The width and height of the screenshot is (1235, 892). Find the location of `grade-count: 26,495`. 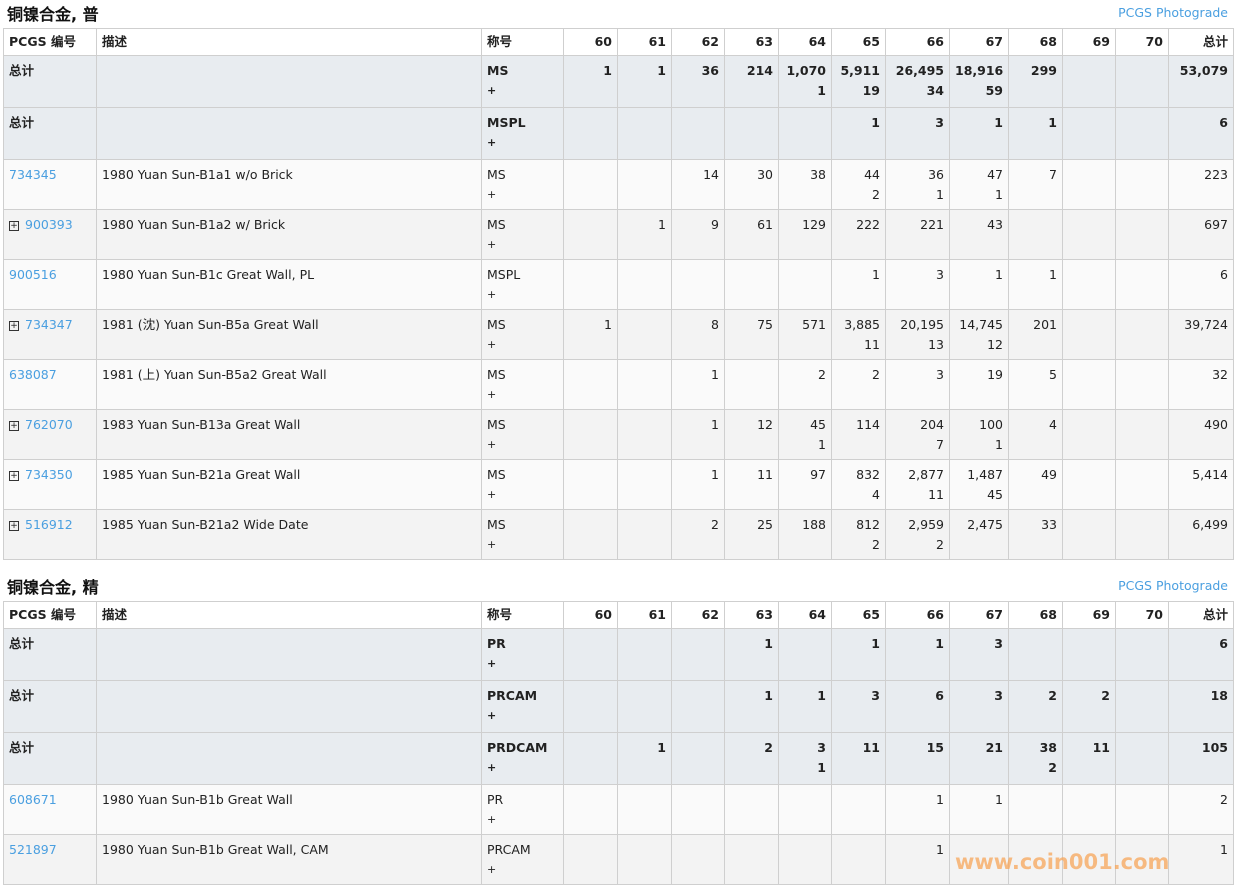

grade-count: 26,495 is located at coordinates (919, 70).